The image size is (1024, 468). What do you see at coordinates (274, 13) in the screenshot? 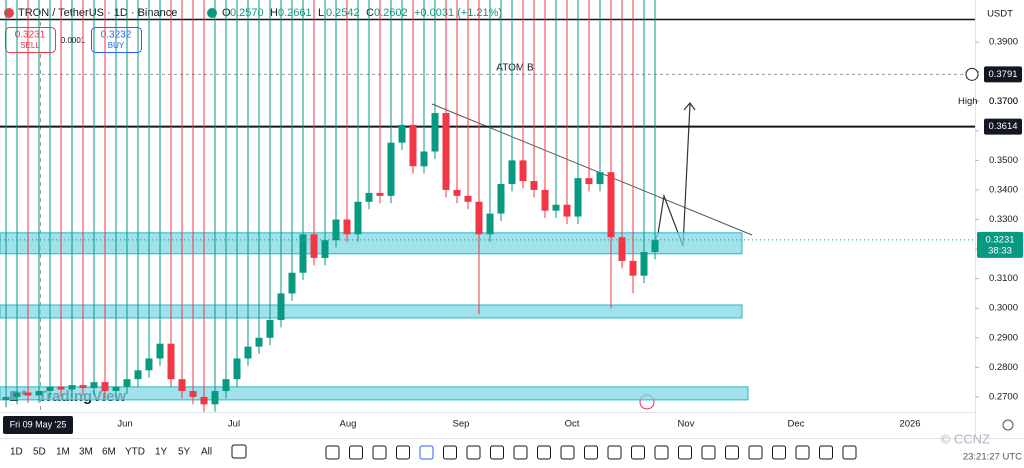
I see `ohlc-key: H` at bounding box center [274, 13].